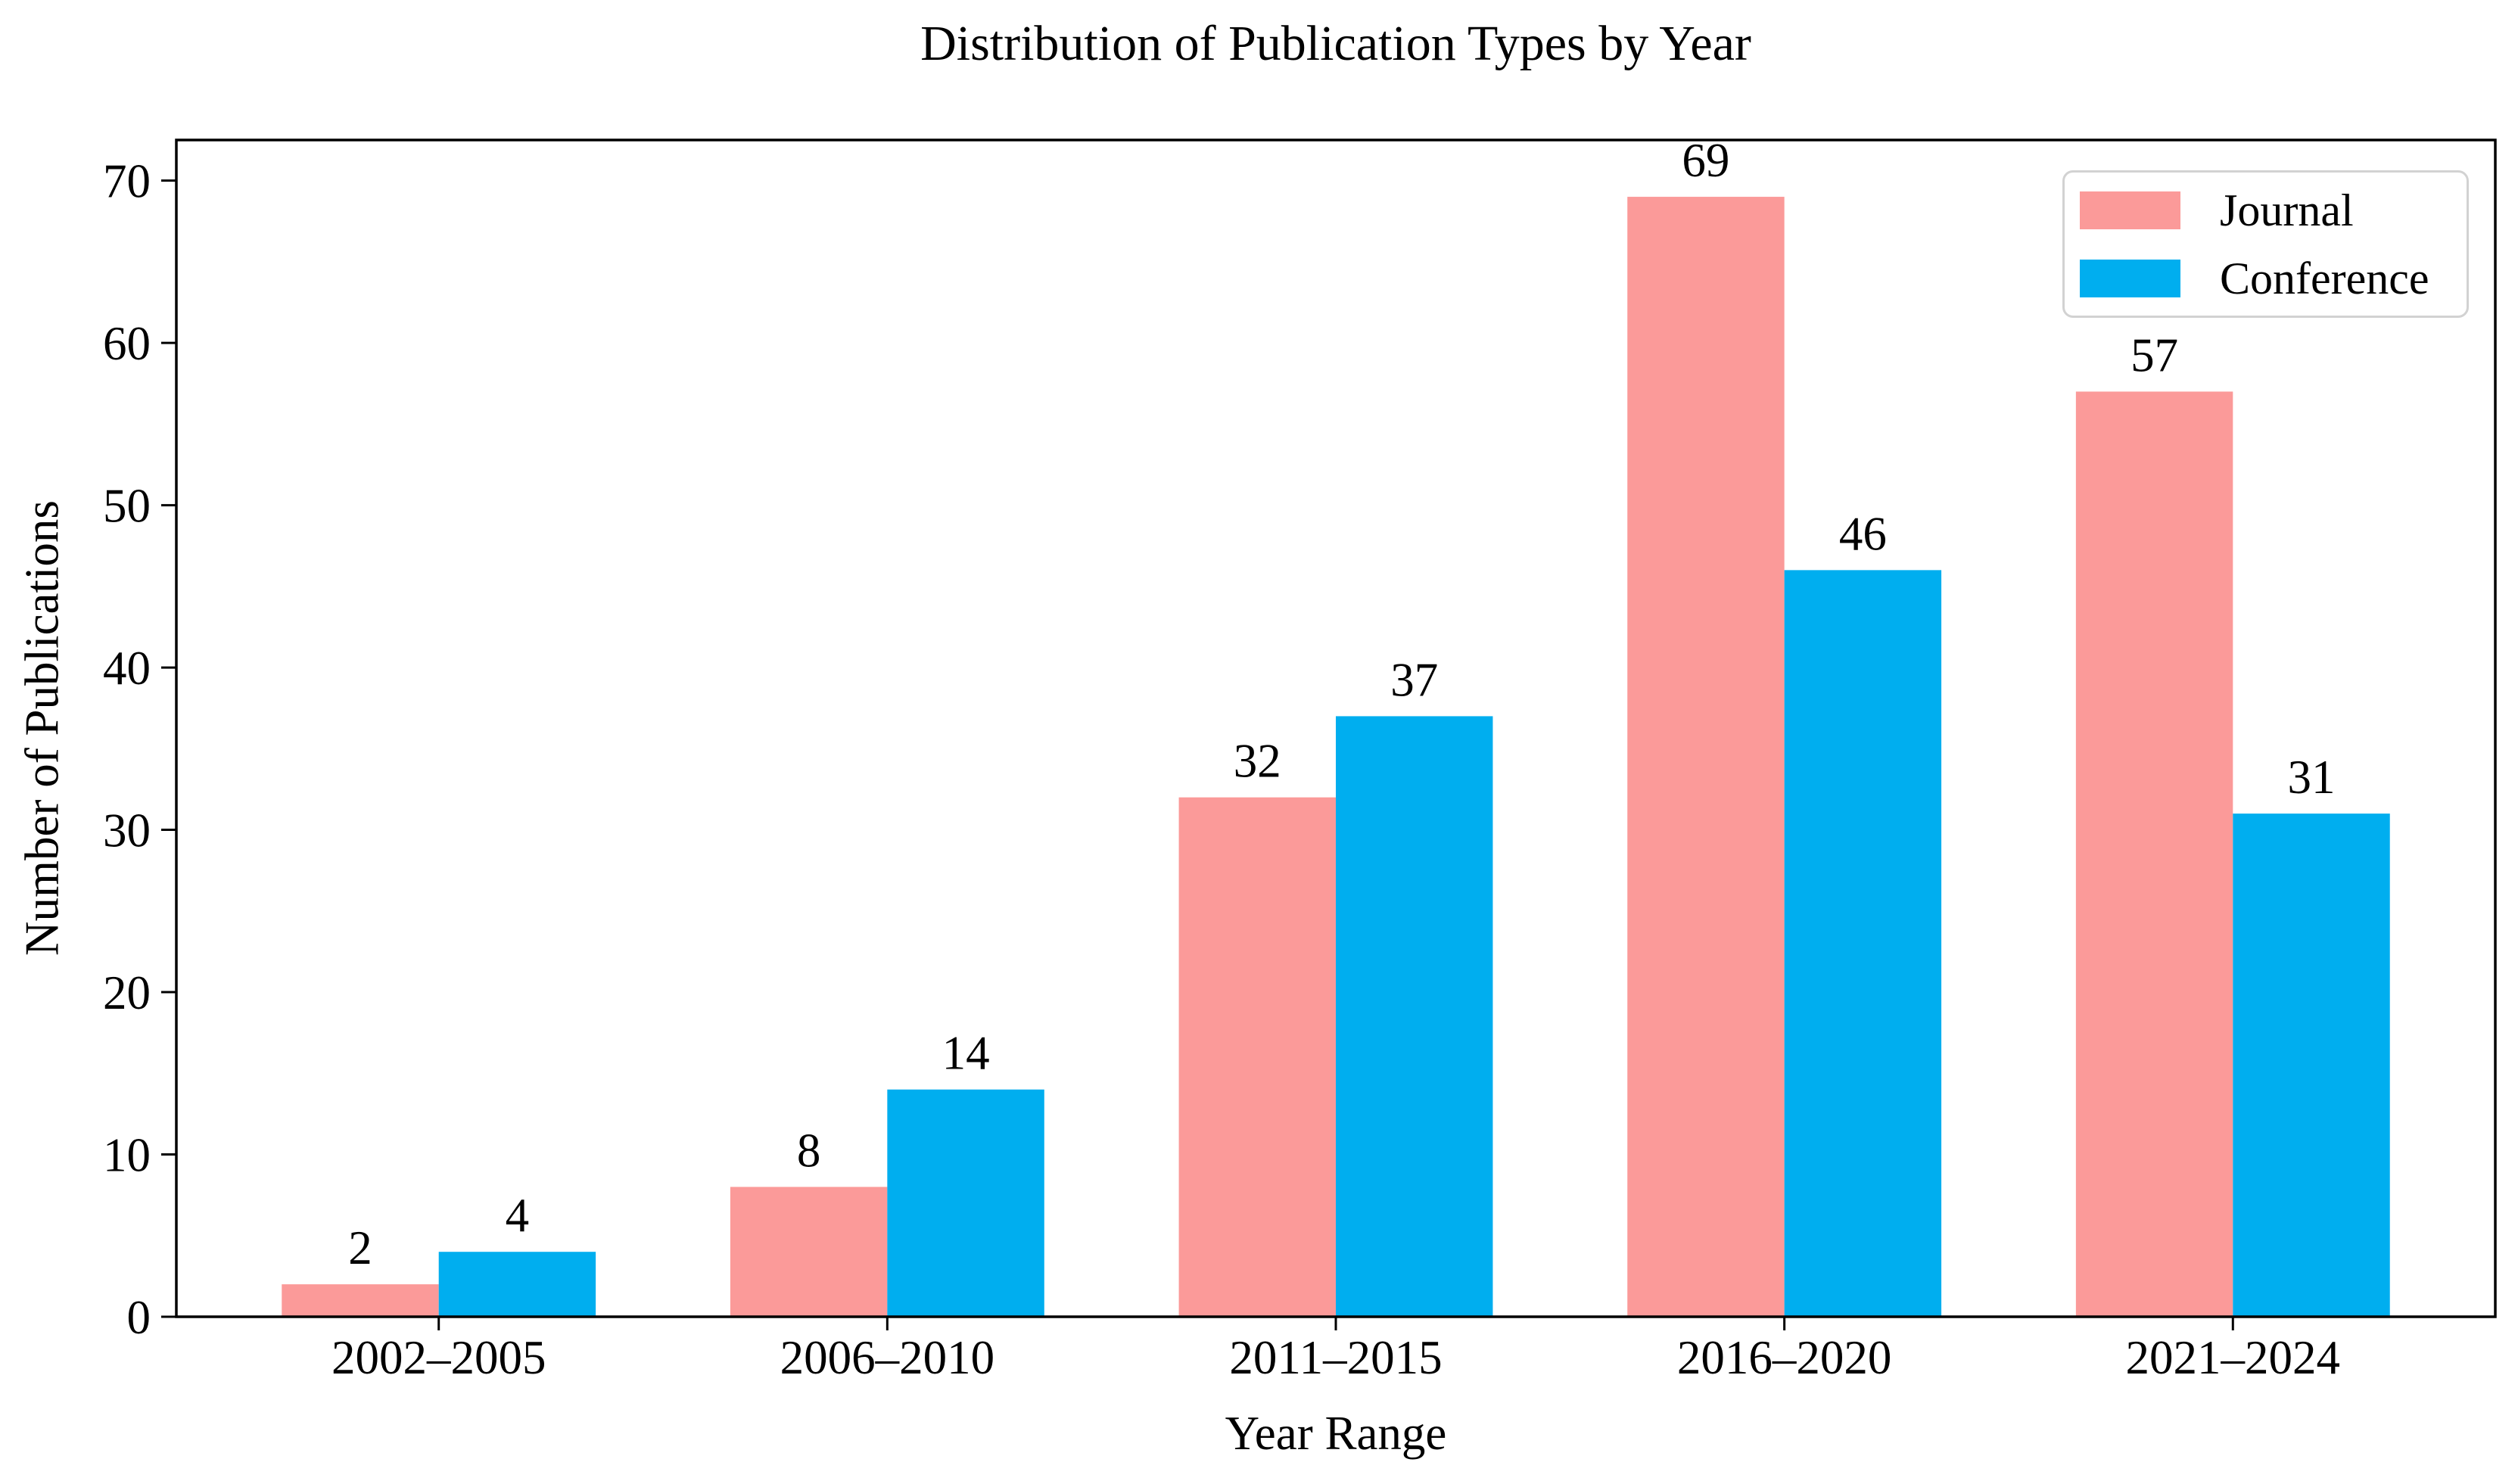 The image size is (2518, 1484). What do you see at coordinates (127, 182) in the screenshot?
I see `y-axis-tick-label: 70` at bounding box center [127, 182].